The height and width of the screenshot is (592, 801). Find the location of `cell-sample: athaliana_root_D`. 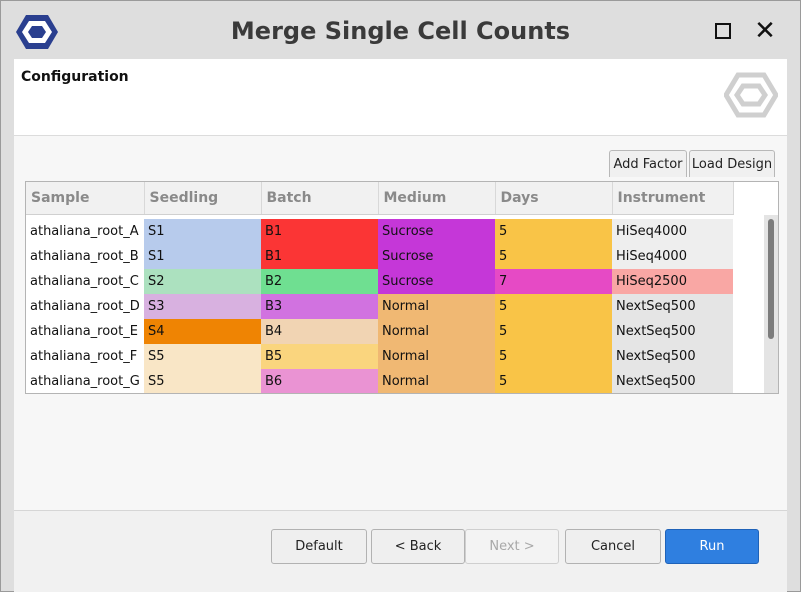

cell-sample: athaliana_root_D is located at coordinates (85, 306).